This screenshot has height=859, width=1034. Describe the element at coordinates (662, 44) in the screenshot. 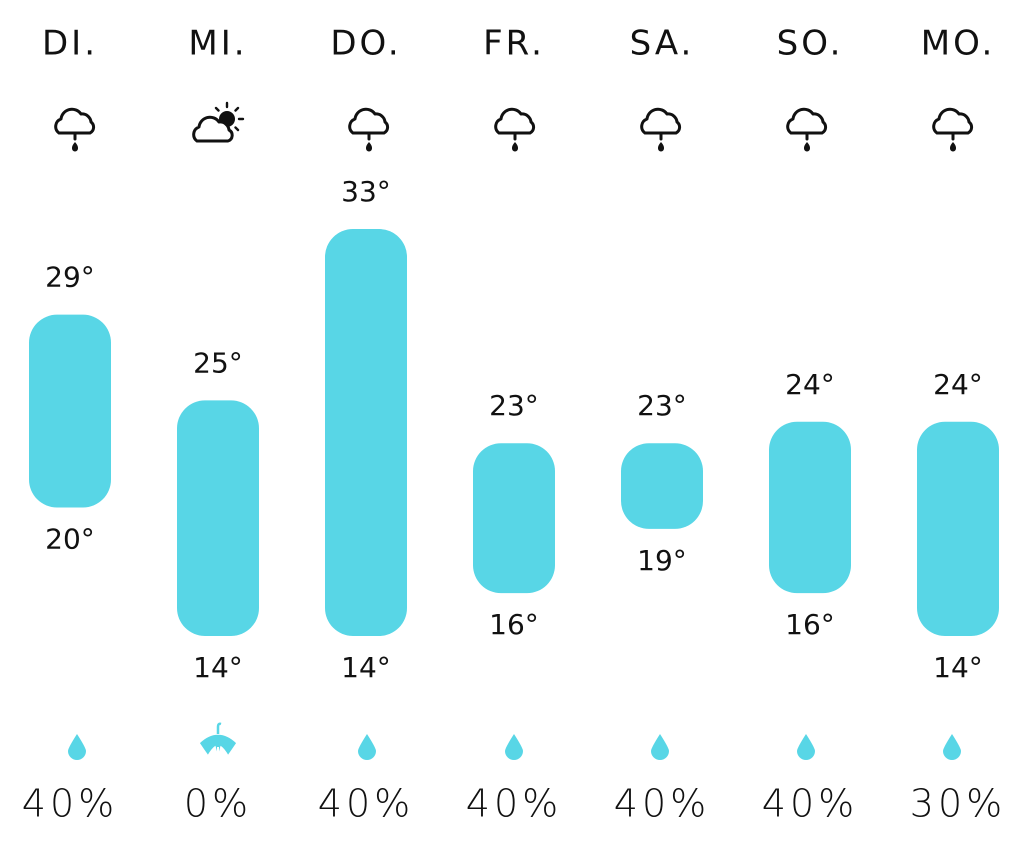

I see `day-label: SA.` at that location.